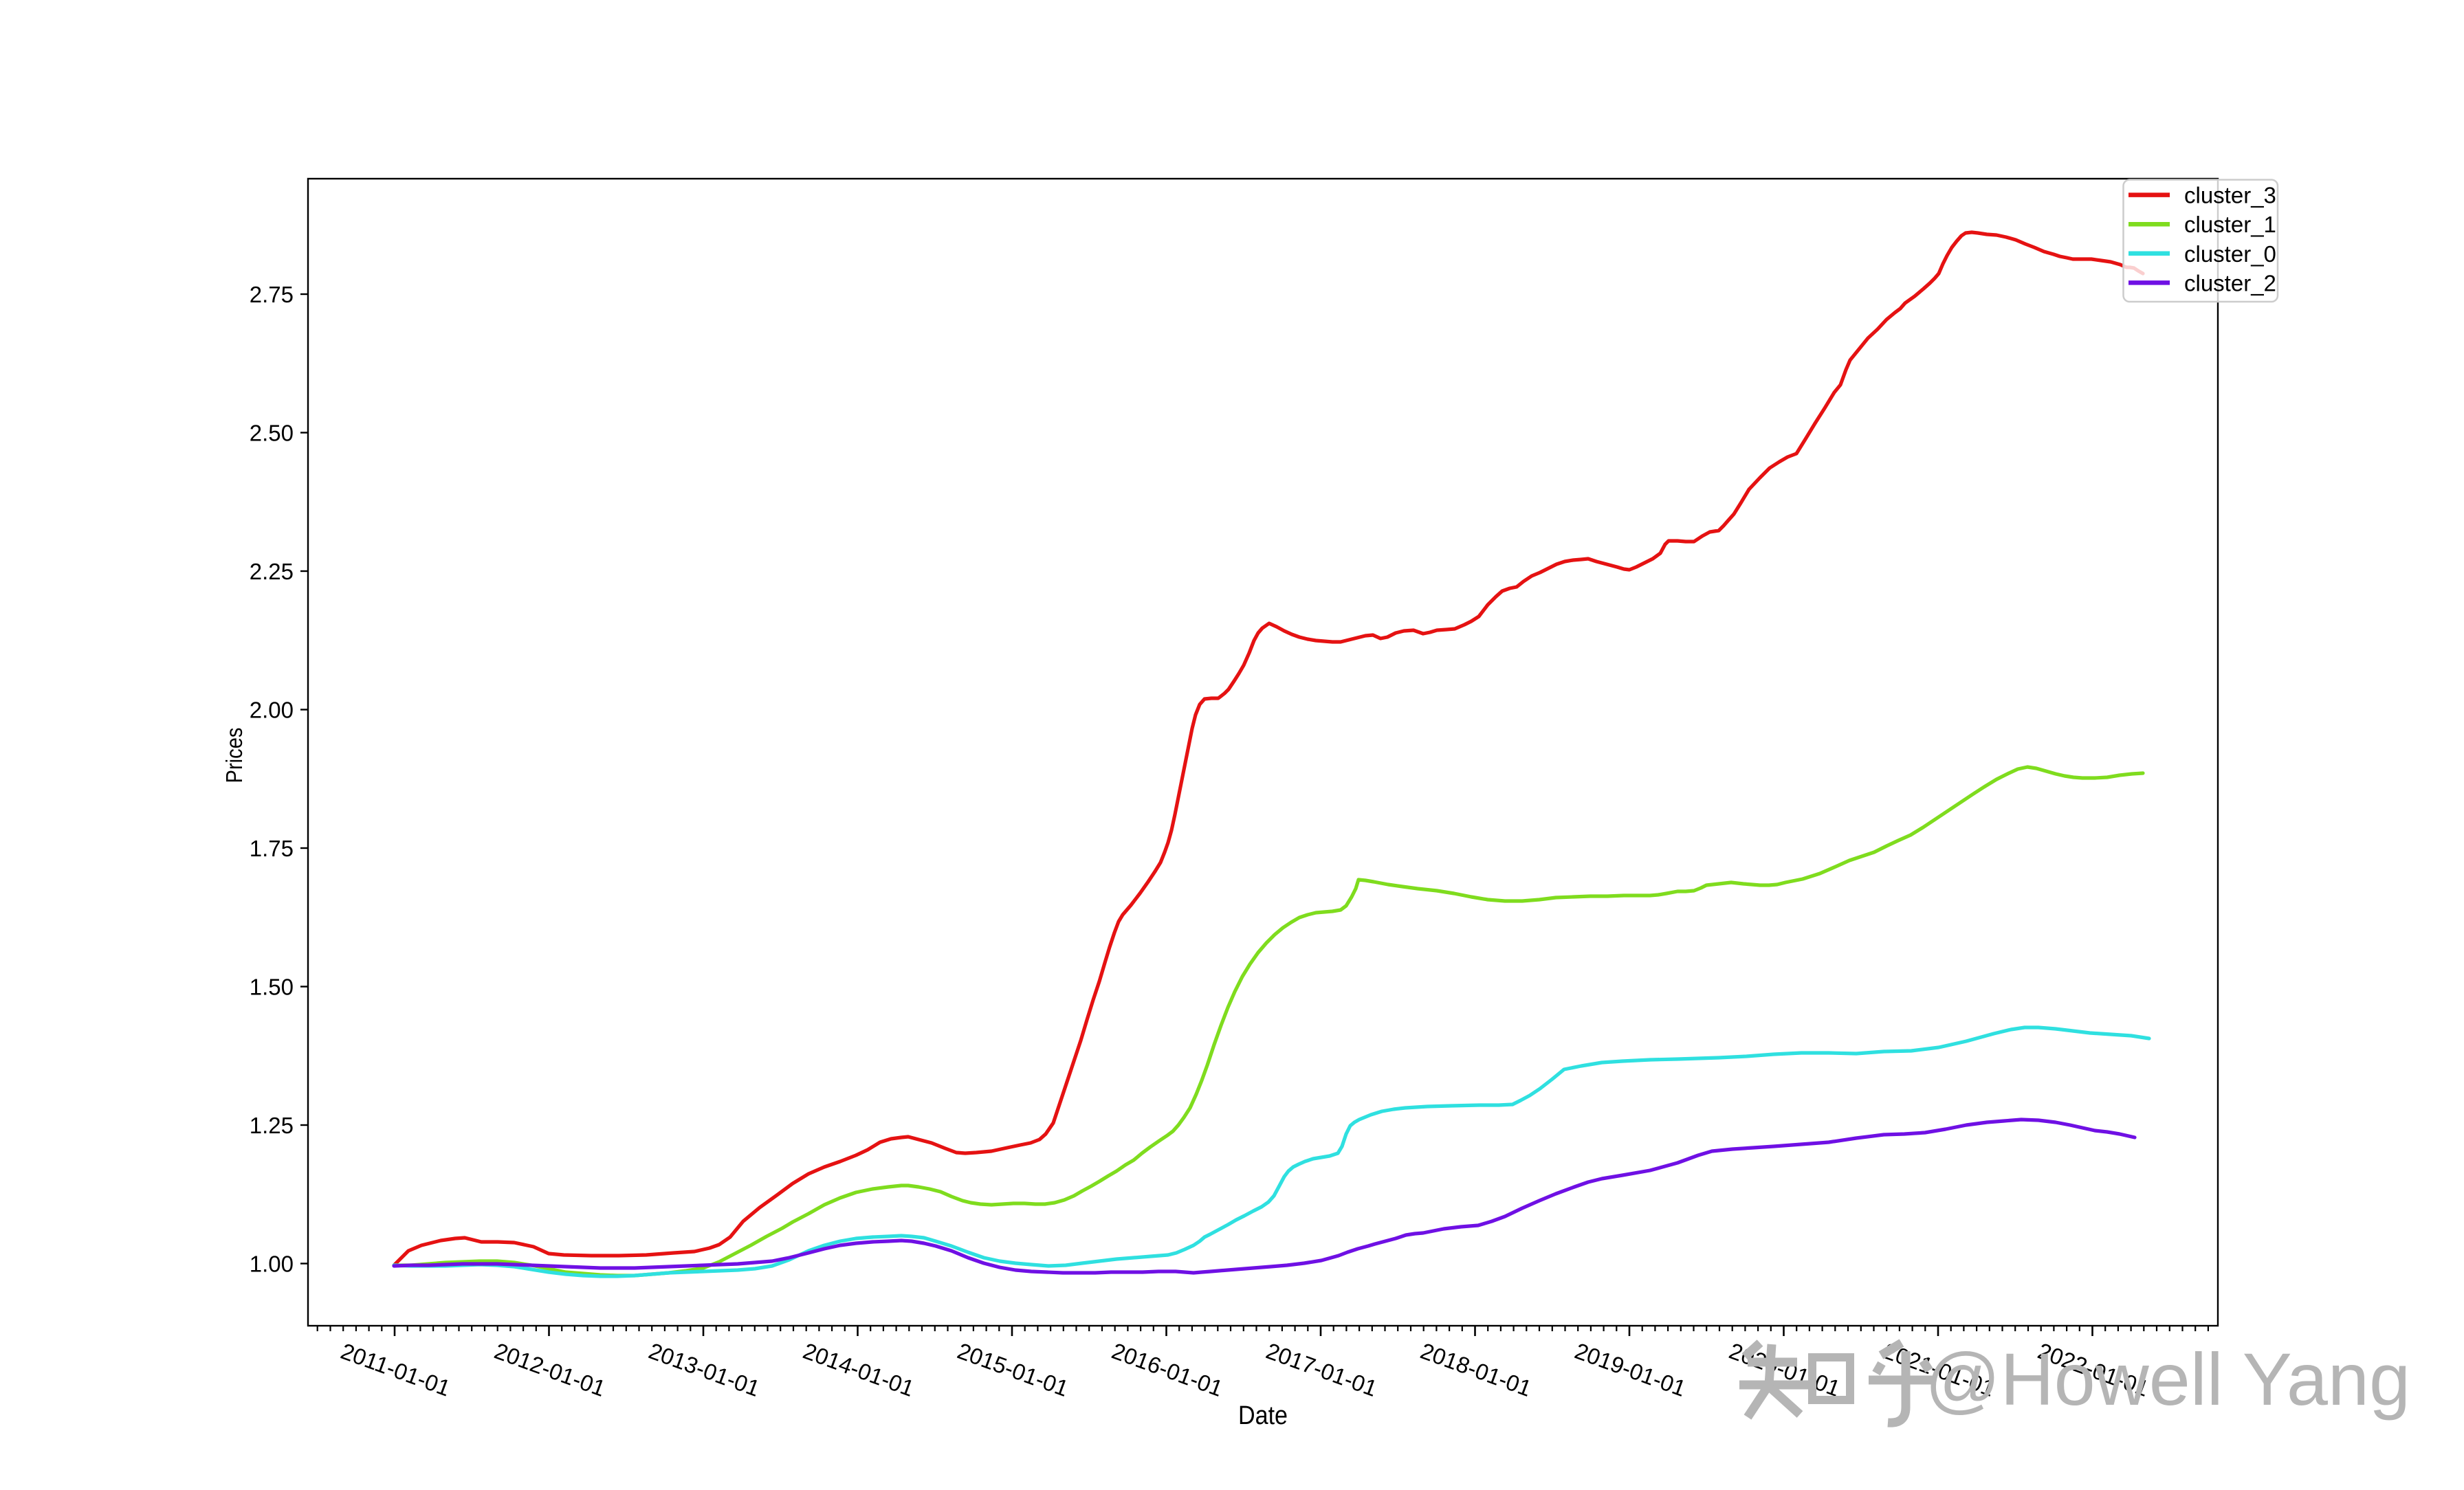 The image size is (2464, 1490). Describe the element at coordinates (2230, 254) in the screenshot. I see `svg-text: cluster_0` at that location.